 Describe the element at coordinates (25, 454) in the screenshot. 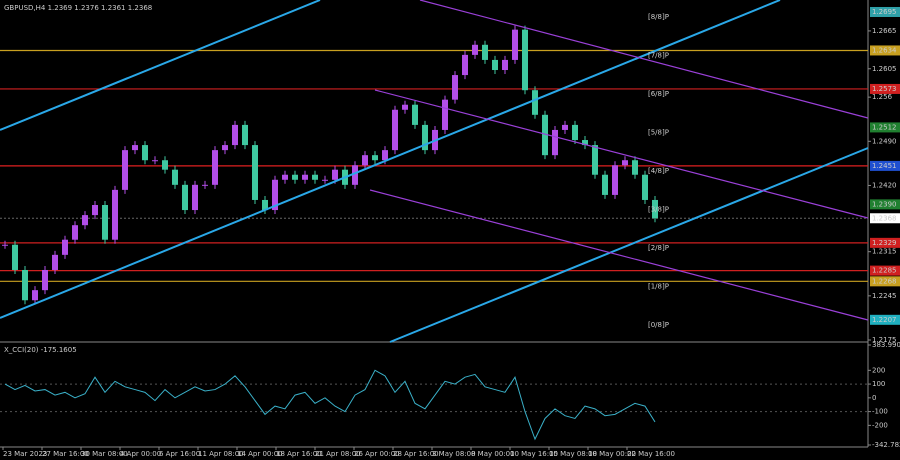

I see `x-tick-label: 23 Mar 2023` at that location.